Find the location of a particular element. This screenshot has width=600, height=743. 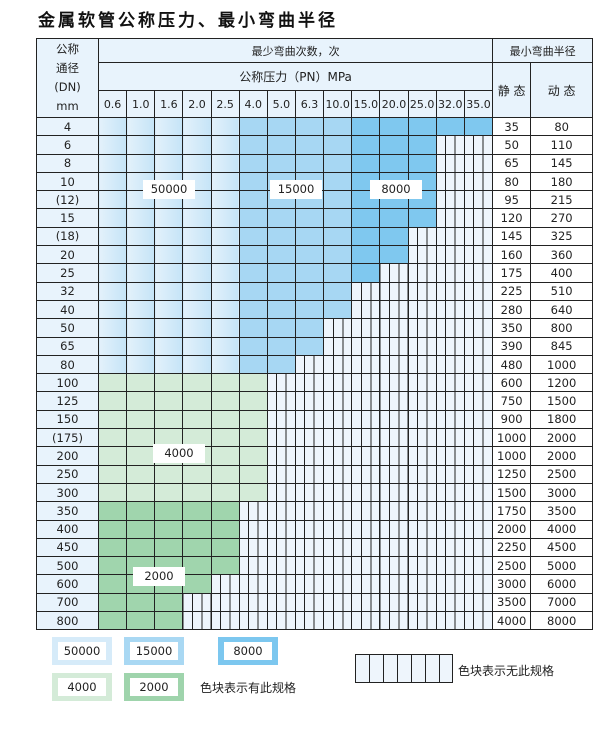

static-radius-cell: 50 is located at coordinates (512, 145).